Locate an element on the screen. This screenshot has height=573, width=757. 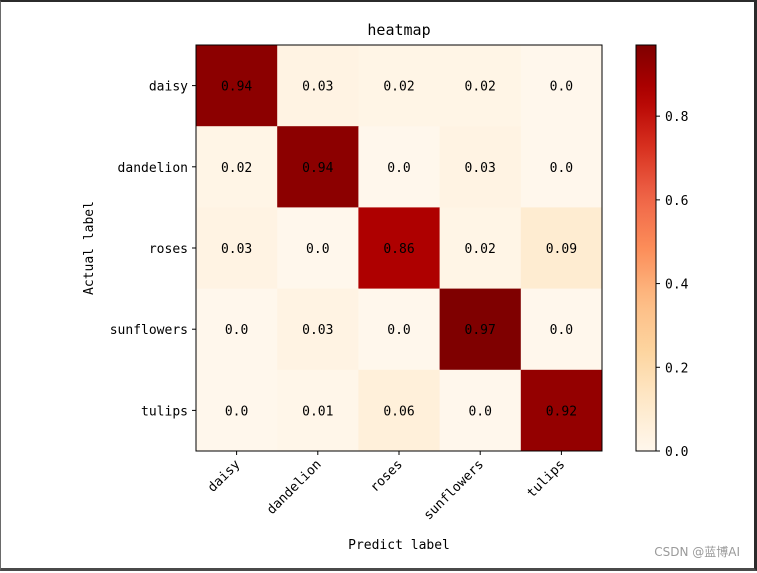
cell-value-label: 0.09 is located at coordinates (561, 249).